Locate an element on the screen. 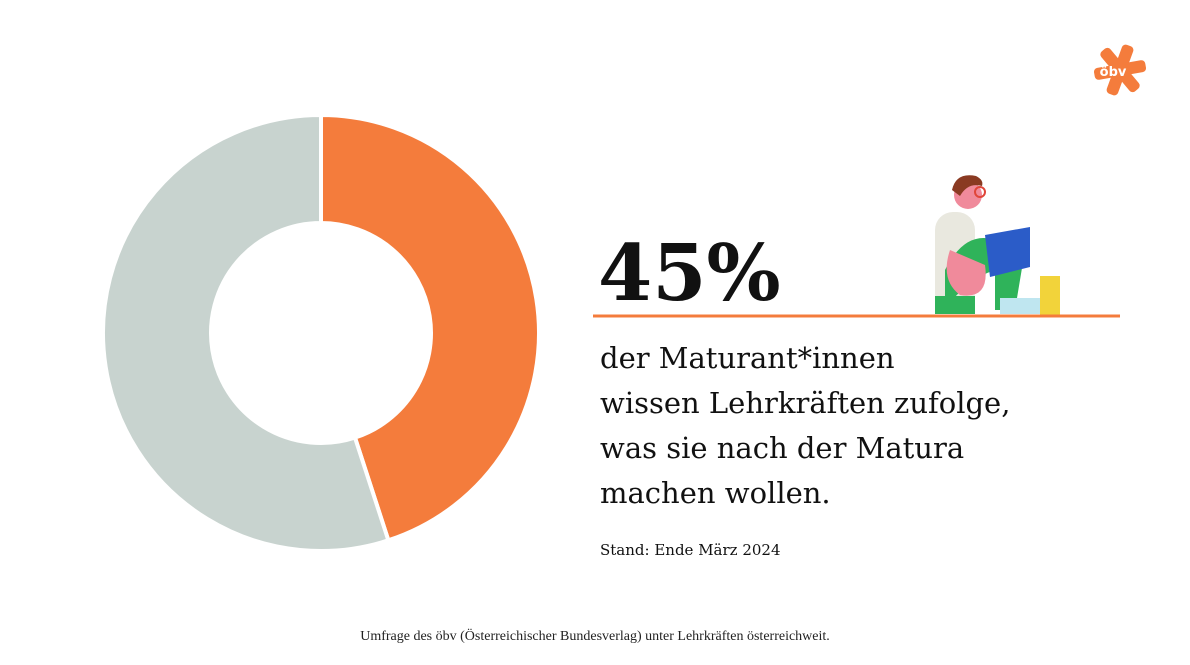 The height and width of the screenshot is (665, 1190). logo-text: öbv is located at coordinates (1113, 72).